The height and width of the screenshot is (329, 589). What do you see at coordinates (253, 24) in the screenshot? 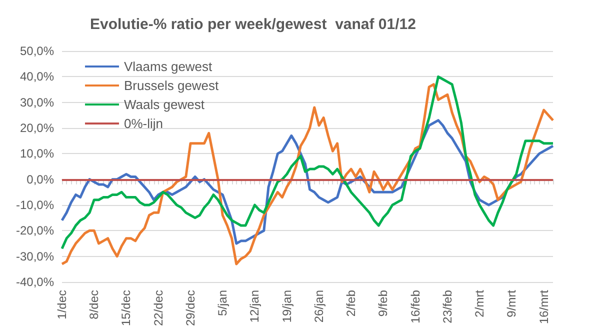
I see `chart-title: Evolutie-% ratio per week/gewest vanaf 01/12` at bounding box center [253, 24].